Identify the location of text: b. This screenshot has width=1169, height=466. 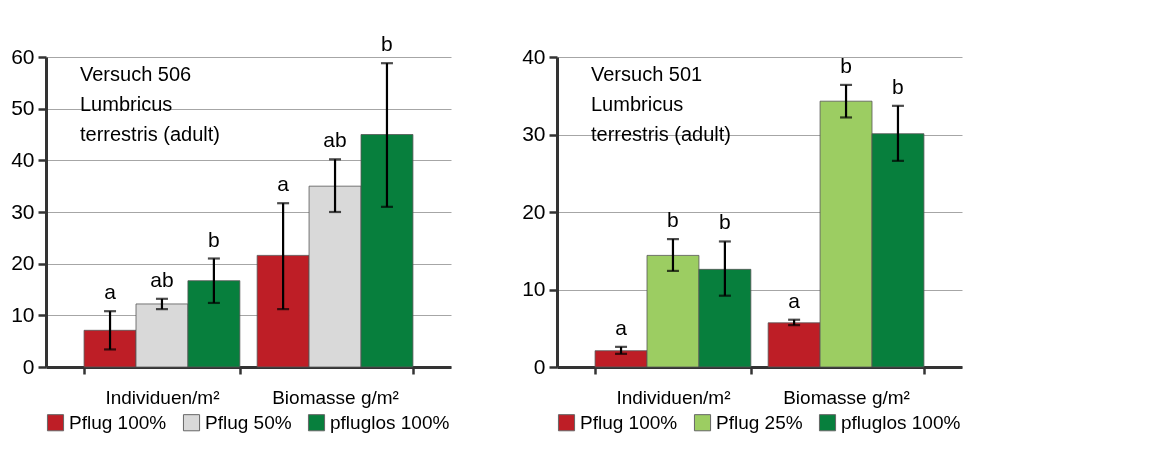
(387, 44).